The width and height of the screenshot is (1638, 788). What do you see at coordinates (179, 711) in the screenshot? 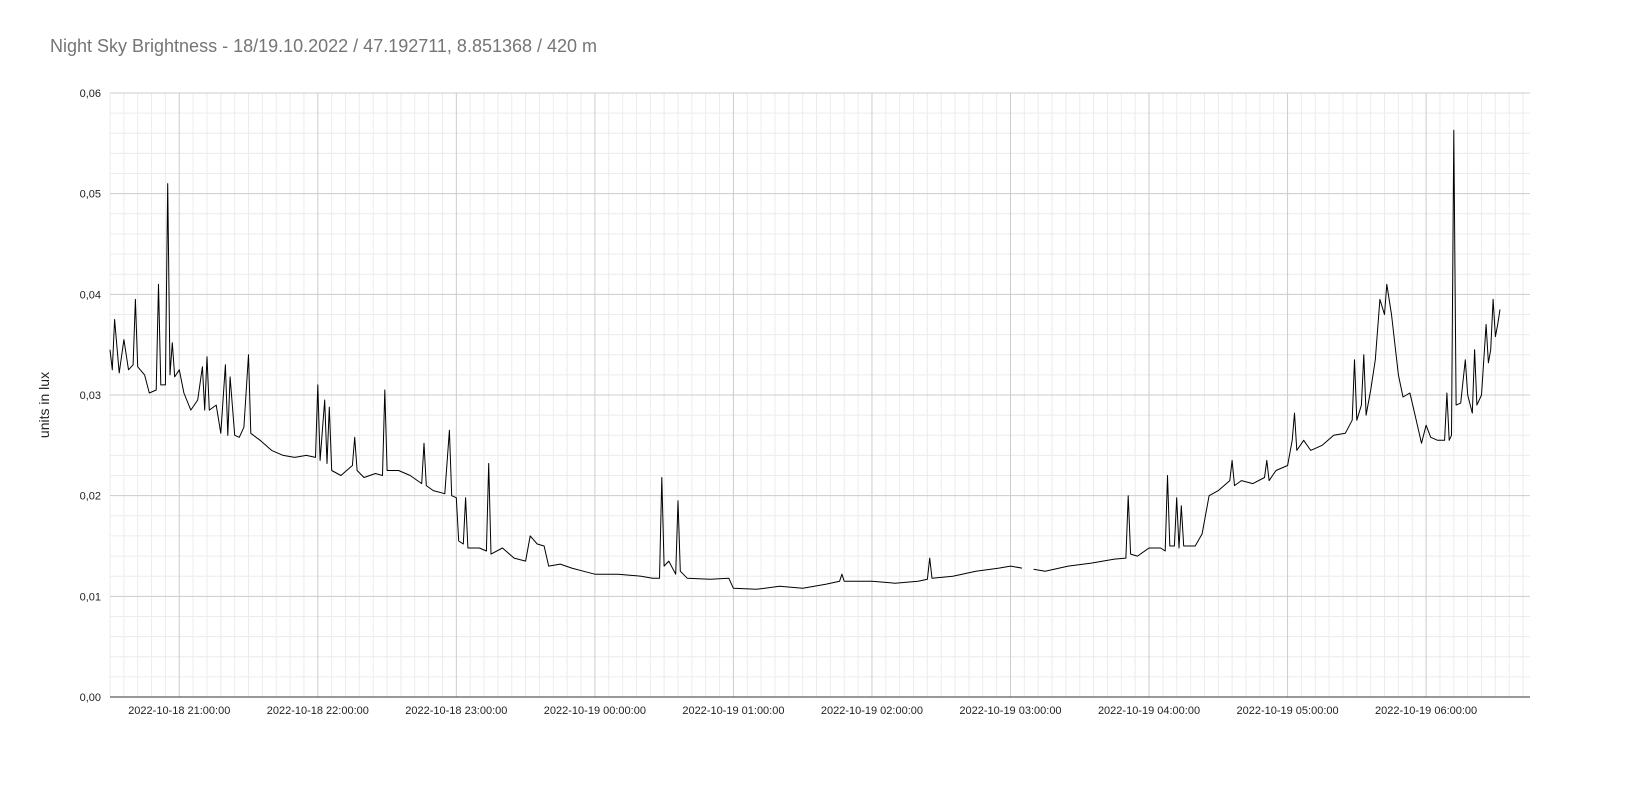
I see `x-tick-label: 2022-10-18 21:00:00` at bounding box center [179, 711].